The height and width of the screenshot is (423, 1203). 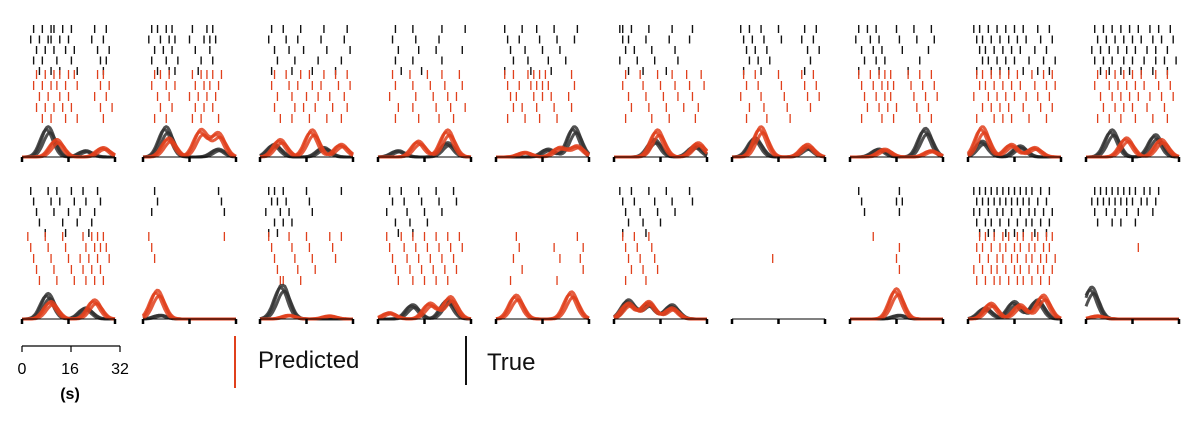 I want to click on scale-tick-label: 16, so click(x=70, y=369).